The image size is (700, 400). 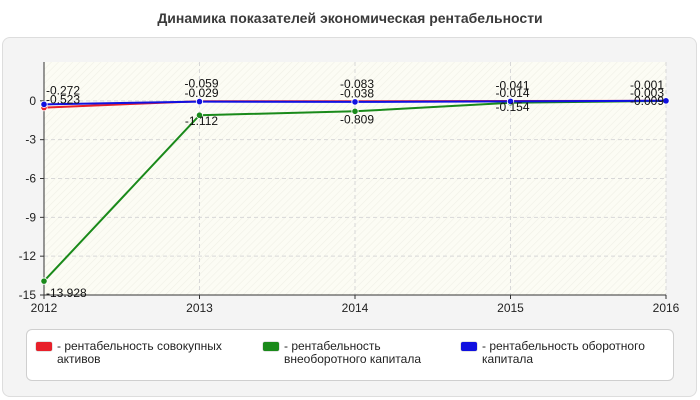 What do you see at coordinates (512, 107) in the screenshot?
I see `data-label-series-2: -0.154` at bounding box center [512, 107].